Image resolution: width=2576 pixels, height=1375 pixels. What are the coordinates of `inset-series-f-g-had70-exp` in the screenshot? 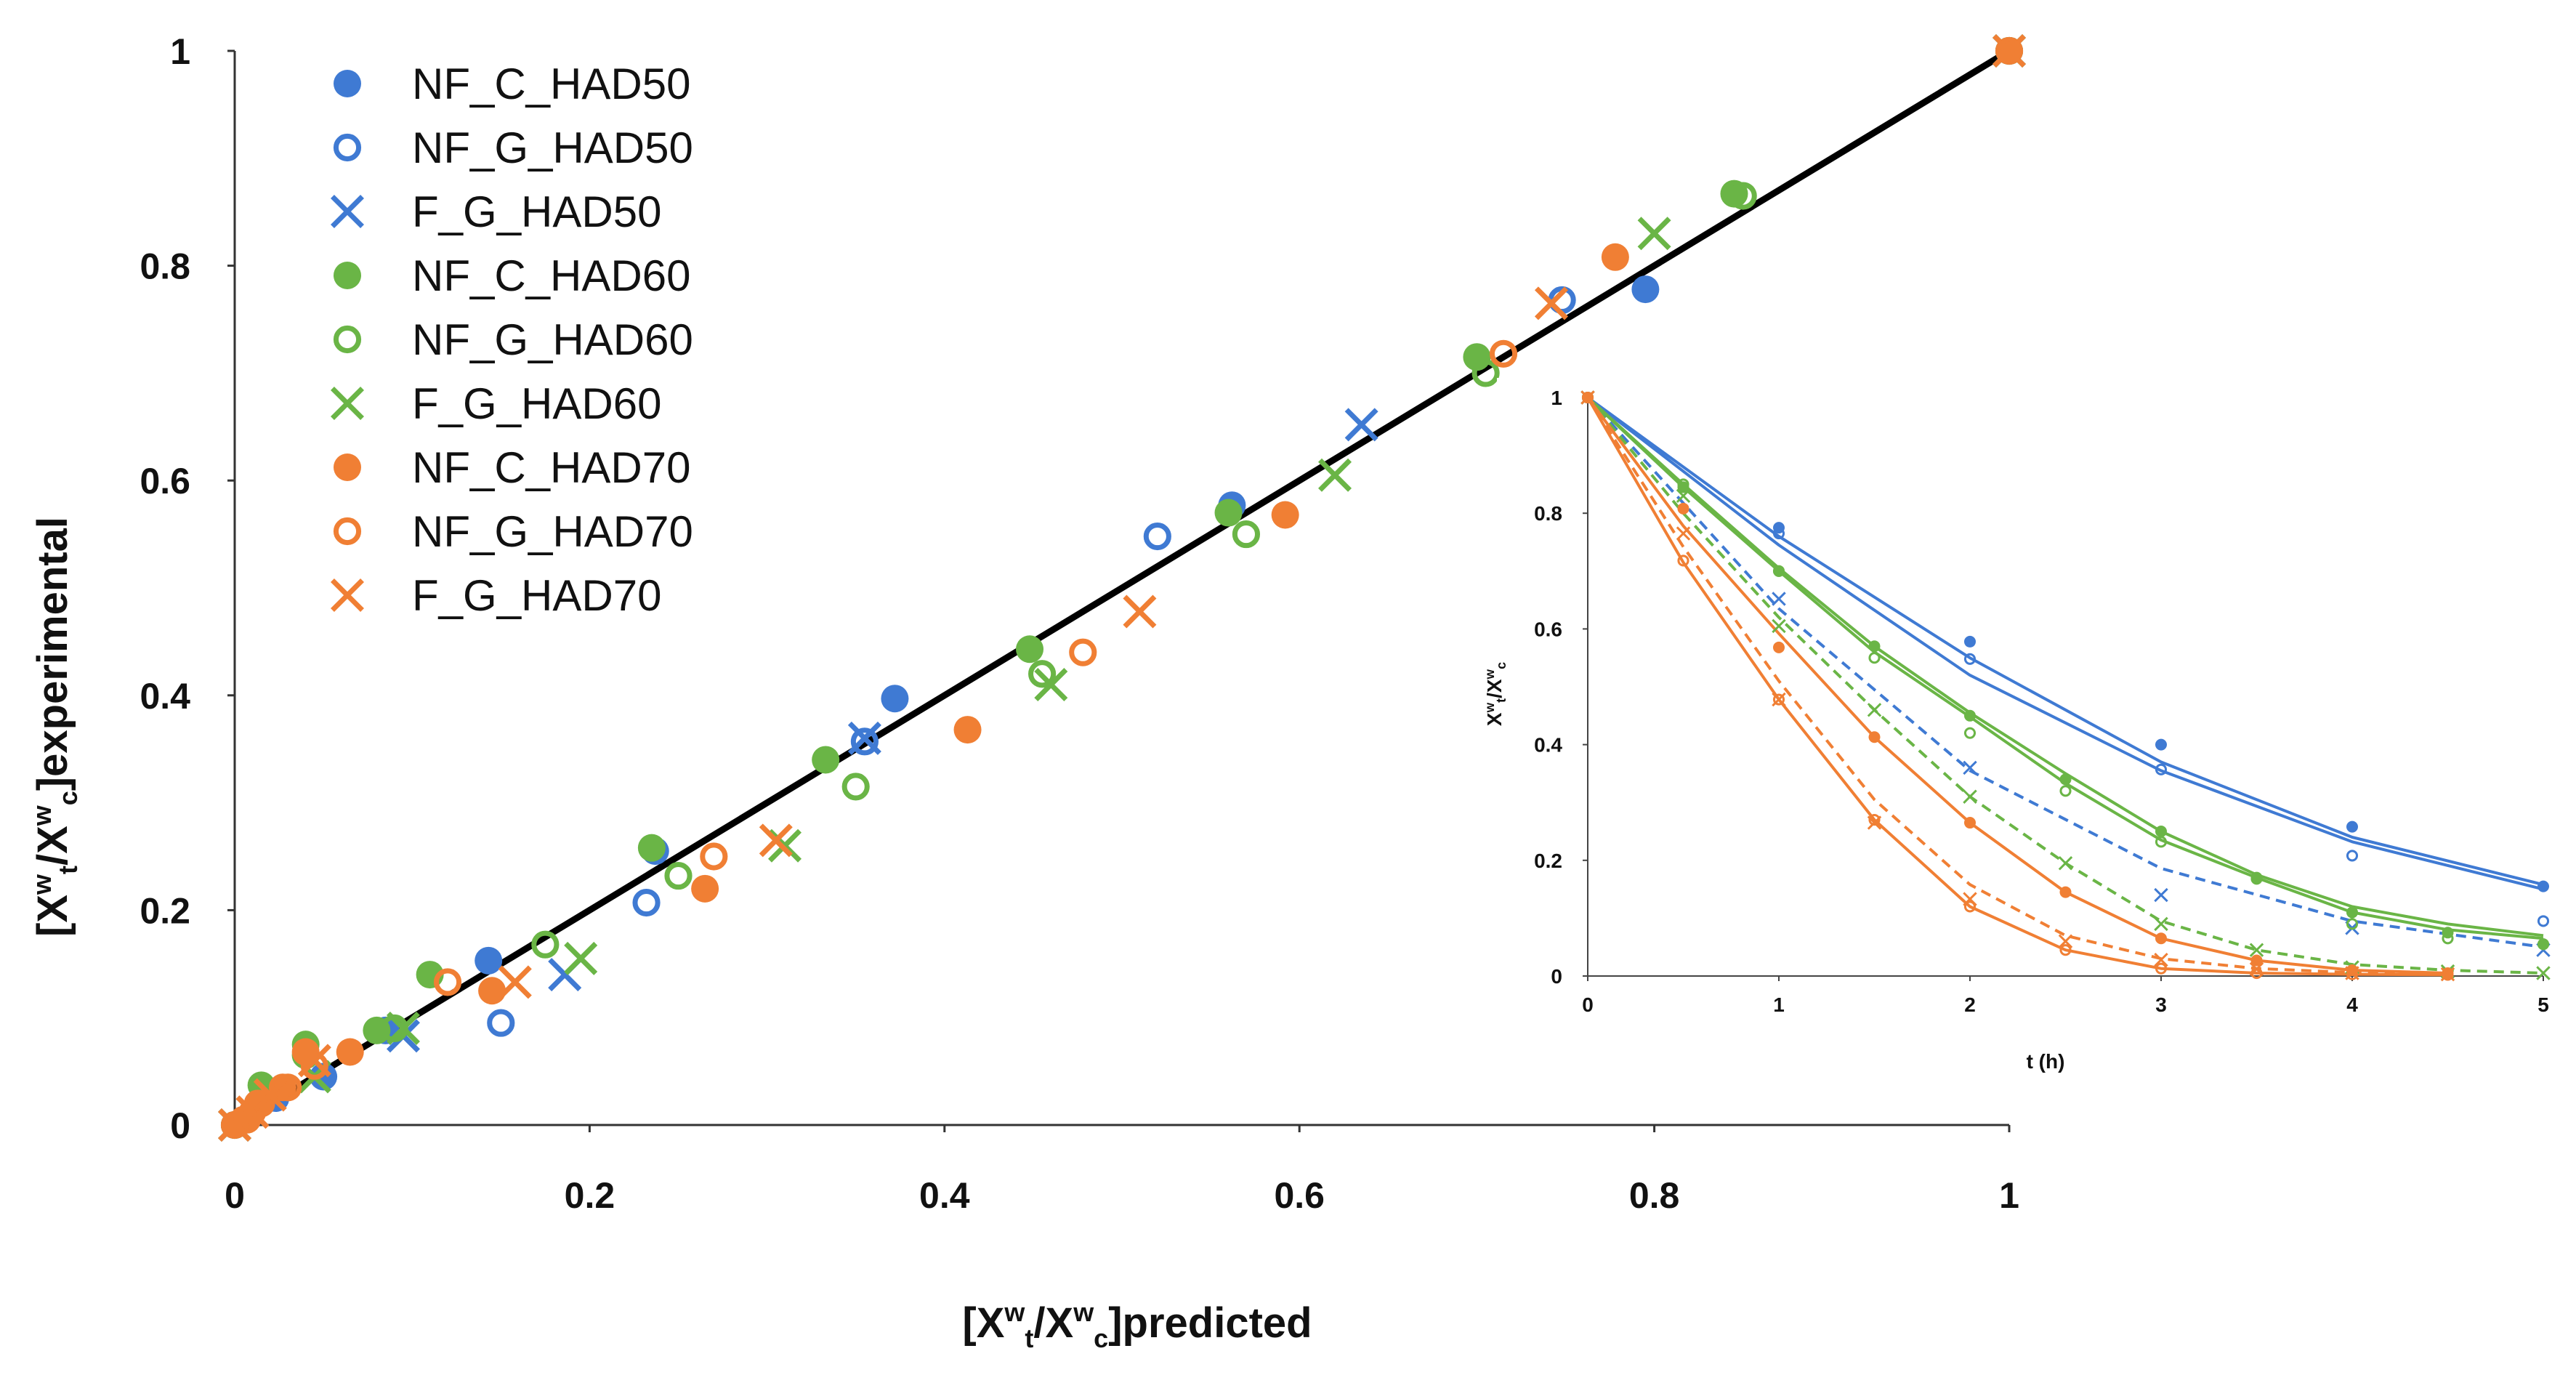 It's located at (2018, 686).